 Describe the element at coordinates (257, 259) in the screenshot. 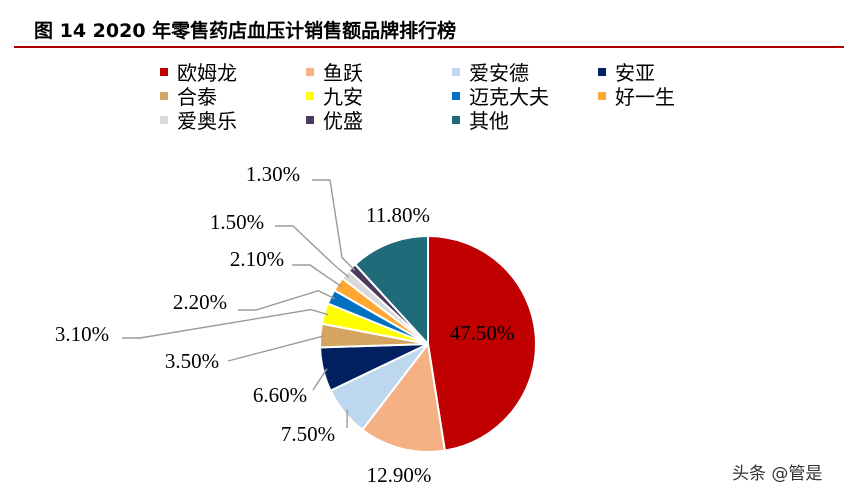

I see `data-label: 2.10%` at that location.